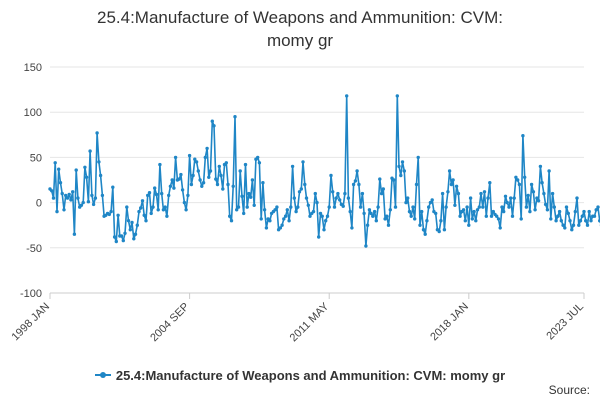 The height and width of the screenshot is (400, 600). What do you see at coordinates (300, 40) in the screenshot?
I see `chart-title-line-2: momy gr` at bounding box center [300, 40].